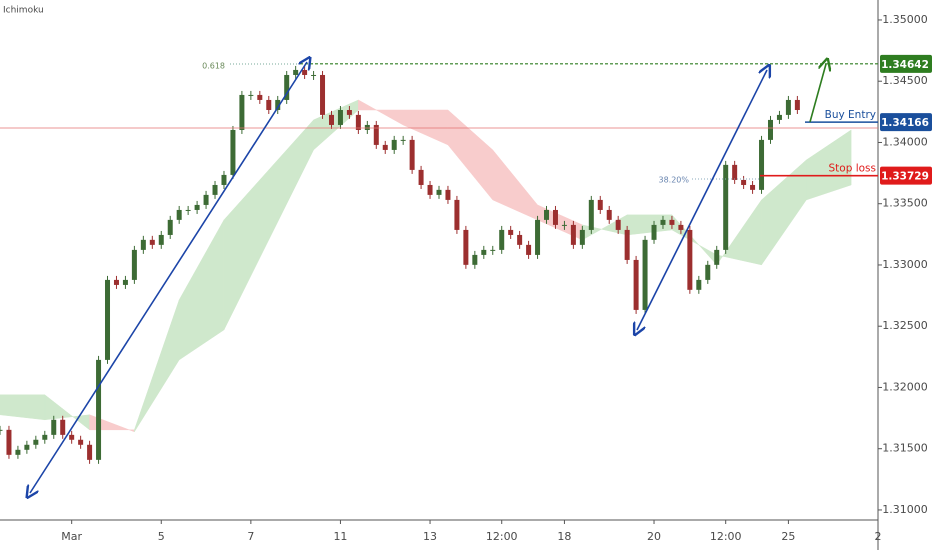 This screenshot has width=932, height=550. I want to click on y-tick-label: 1.35000, so click(905, 19).